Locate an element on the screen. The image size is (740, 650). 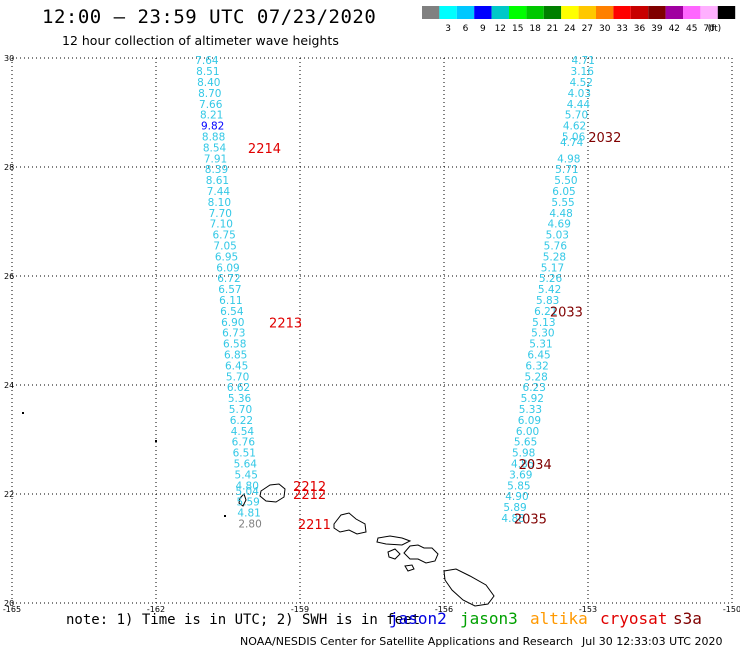
legend-jason3: jason3 is located at coordinates (489, 618).